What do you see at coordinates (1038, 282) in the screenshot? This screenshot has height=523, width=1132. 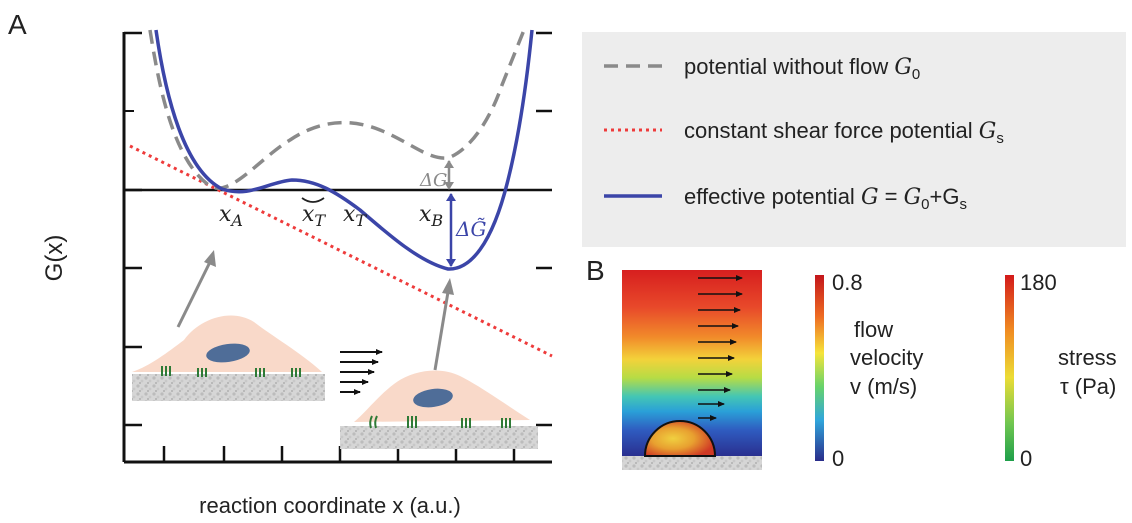 I see `stress-colorbar-max: 180` at bounding box center [1038, 282].